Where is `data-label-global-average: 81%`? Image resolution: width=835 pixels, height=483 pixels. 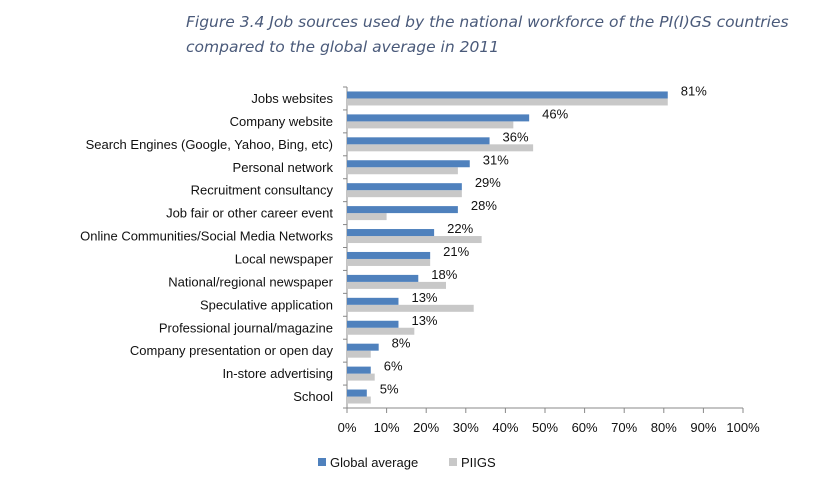 data-label-global-average: 81% is located at coordinates (694, 90).